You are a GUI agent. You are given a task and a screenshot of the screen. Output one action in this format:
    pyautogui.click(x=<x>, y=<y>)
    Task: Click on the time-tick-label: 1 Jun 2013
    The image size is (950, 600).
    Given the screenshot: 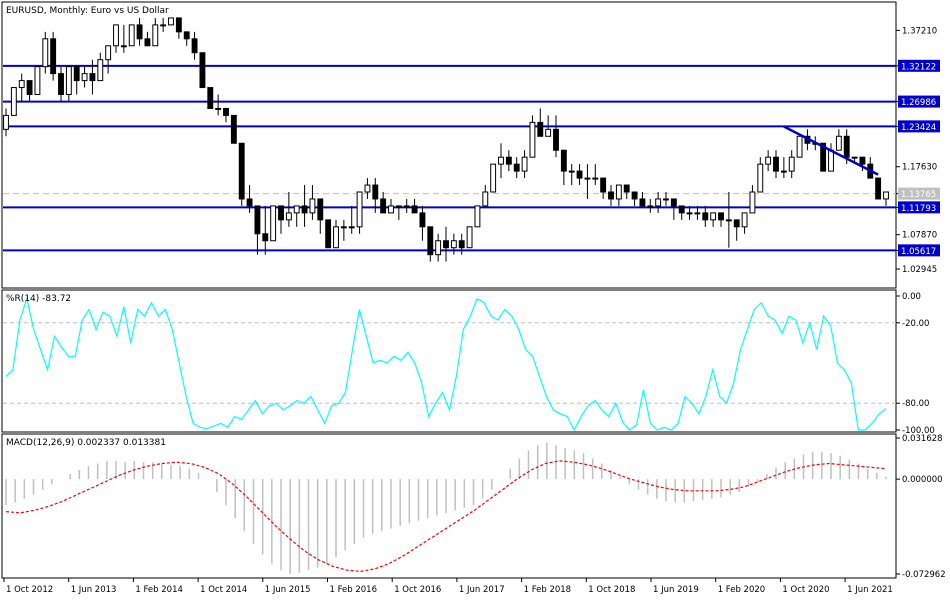 What is the action you would take?
    pyautogui.click(x=94, y=590)
    